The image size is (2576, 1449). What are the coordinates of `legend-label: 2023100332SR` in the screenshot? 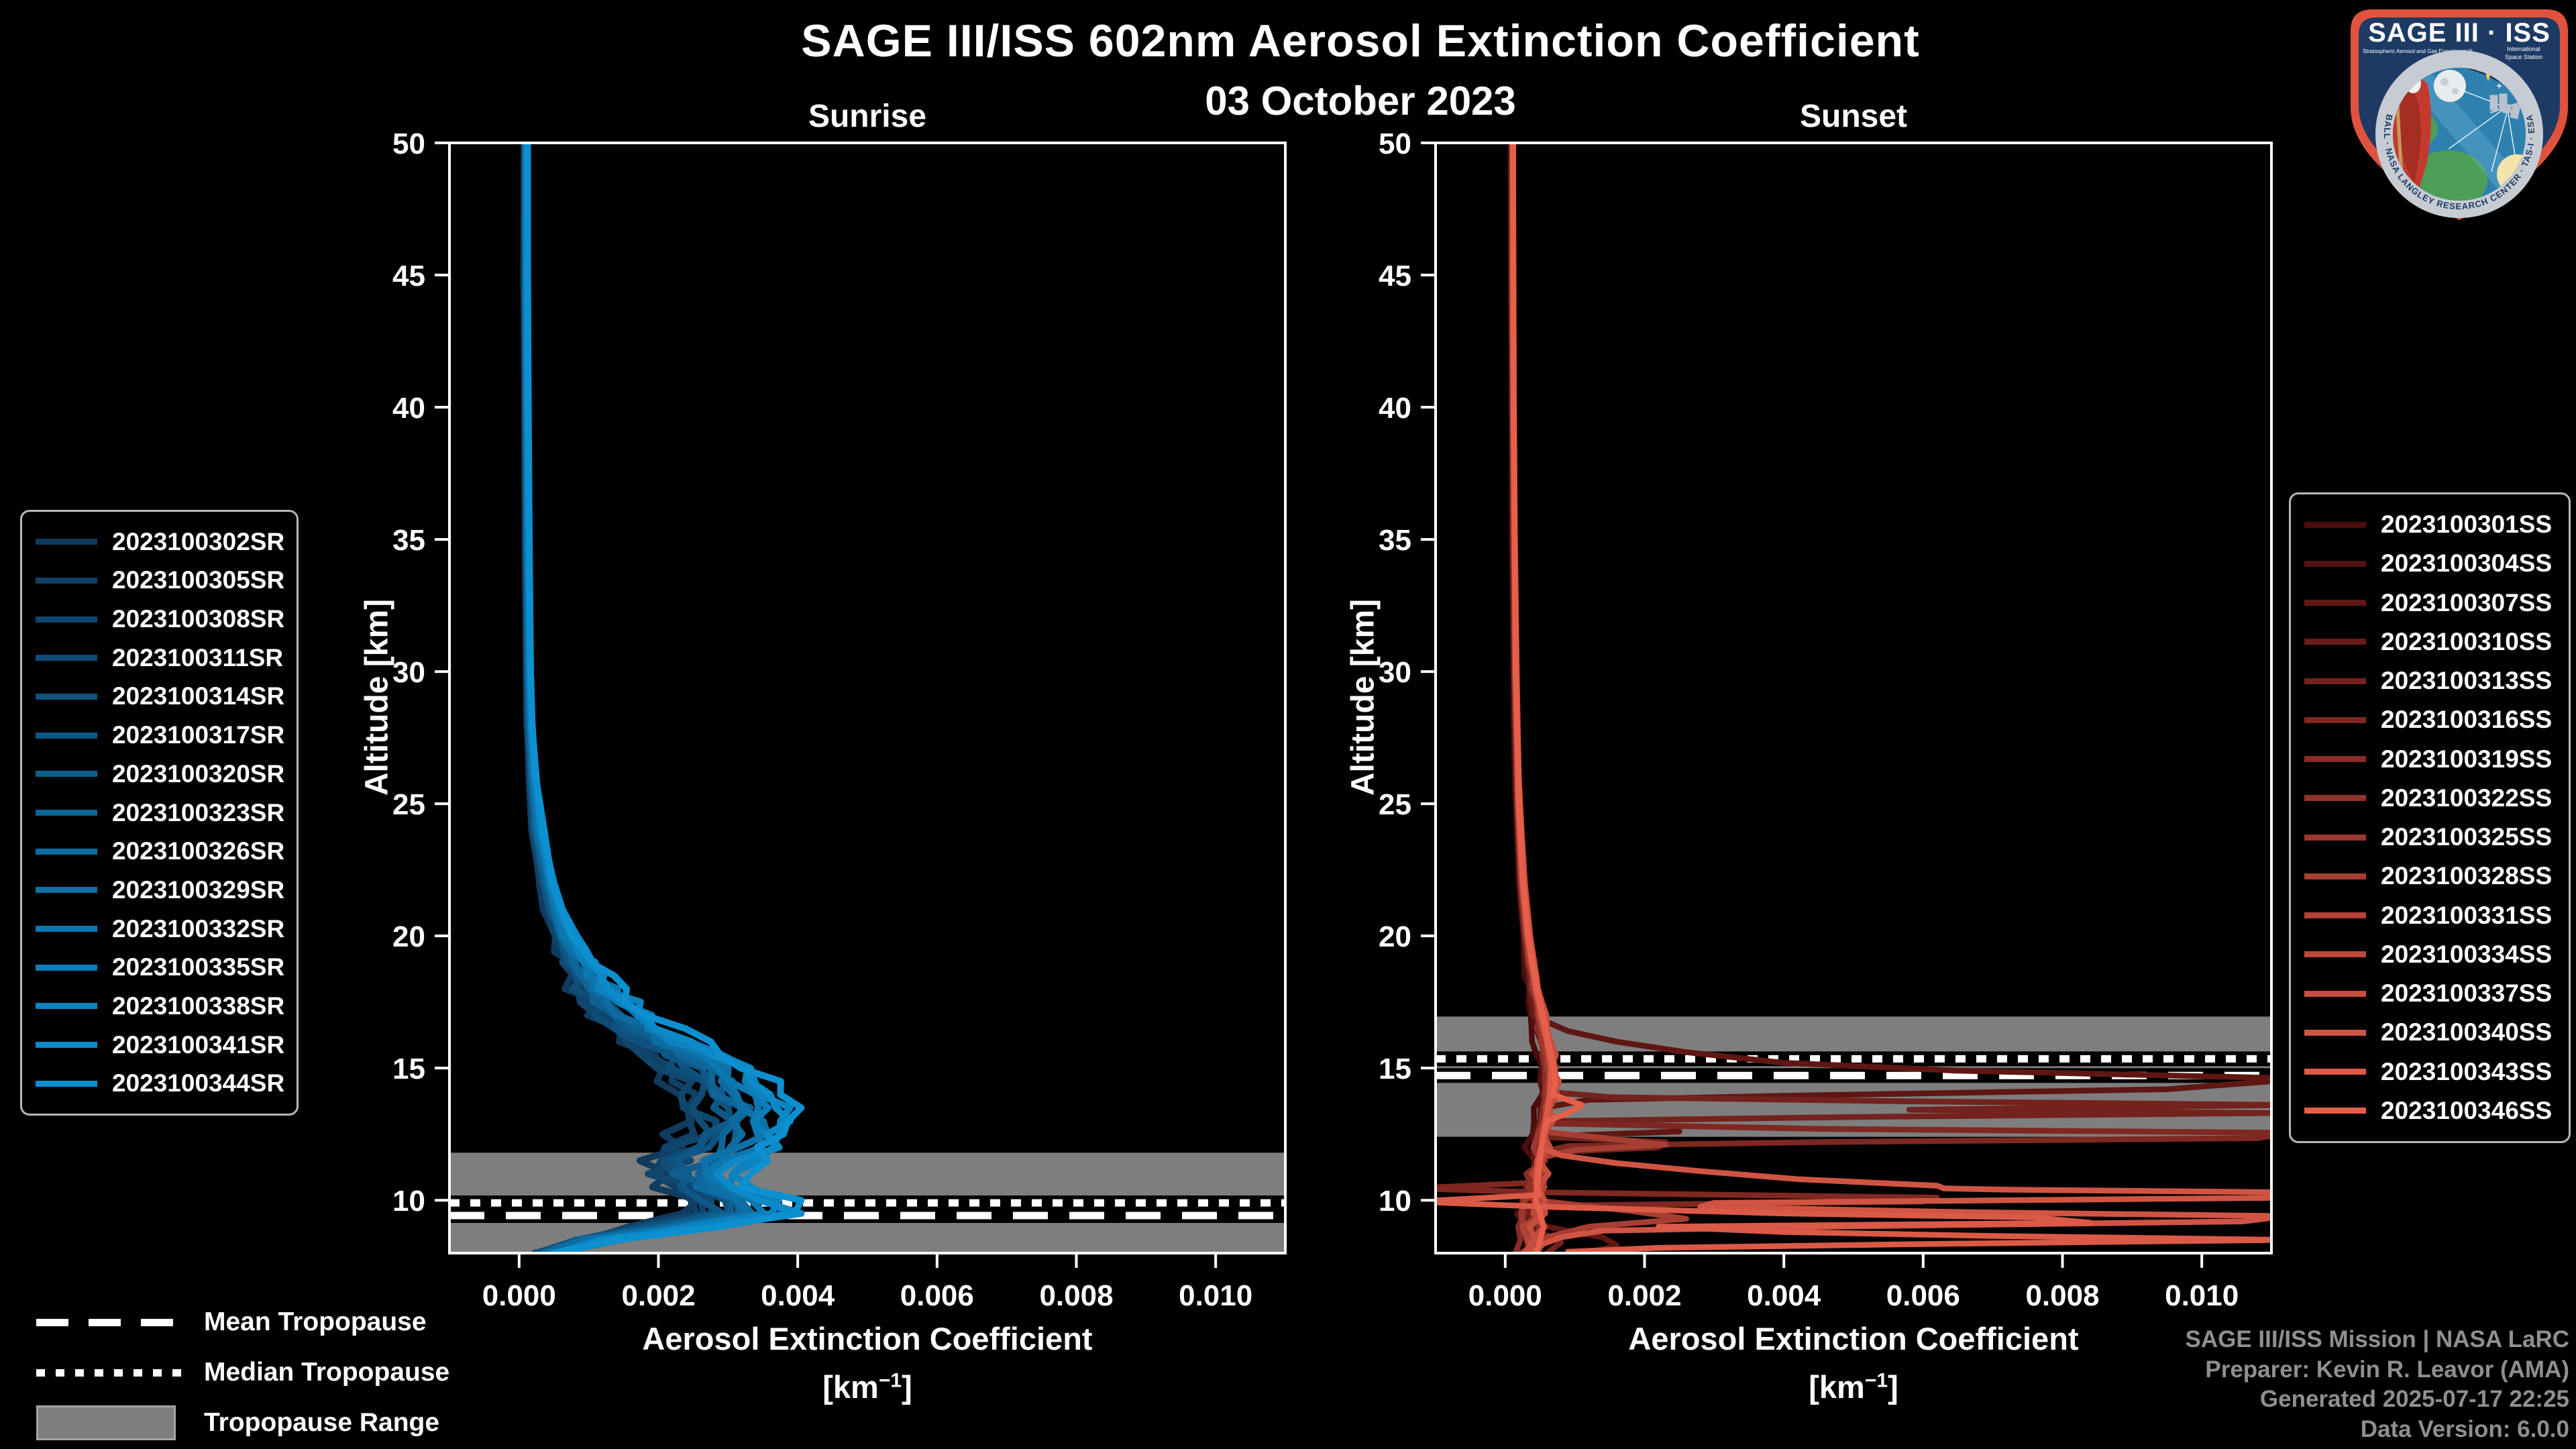 It's located at (198, 928).